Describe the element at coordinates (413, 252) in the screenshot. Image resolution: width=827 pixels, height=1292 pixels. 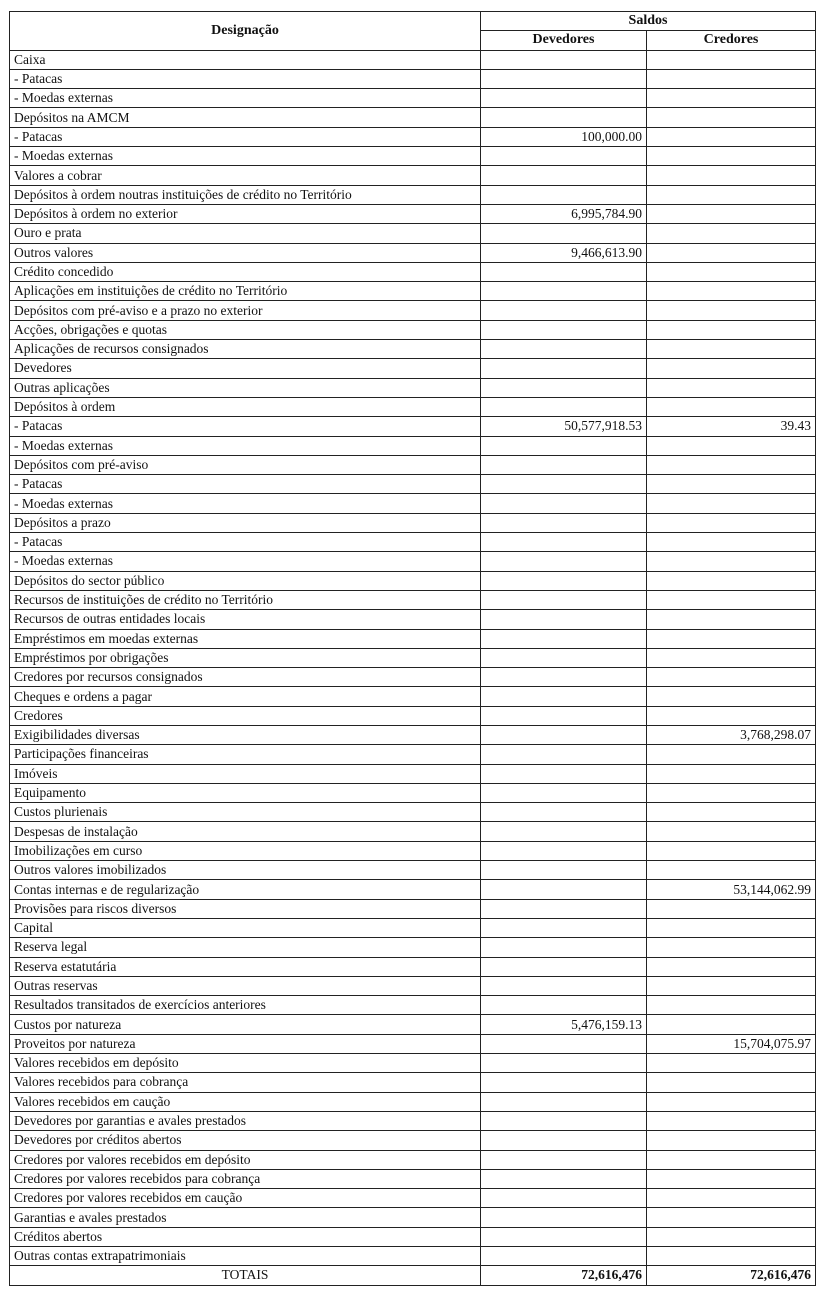
I see `table-row: Outros valores 9,466,613.90` at that location.